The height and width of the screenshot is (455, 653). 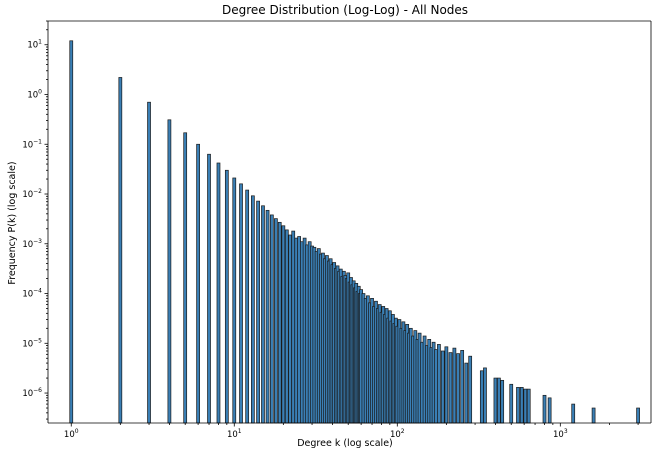 What do you see at coordinates (345, 443) in the screenshot?
I see `x-axis-label: Degree k (log scale)` at bounding box center [345, 443].